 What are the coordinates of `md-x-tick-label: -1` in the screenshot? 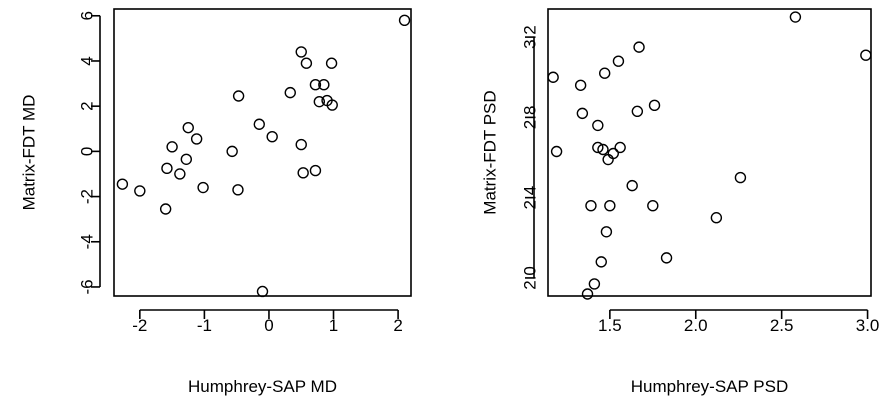 It's located at (204, 325).